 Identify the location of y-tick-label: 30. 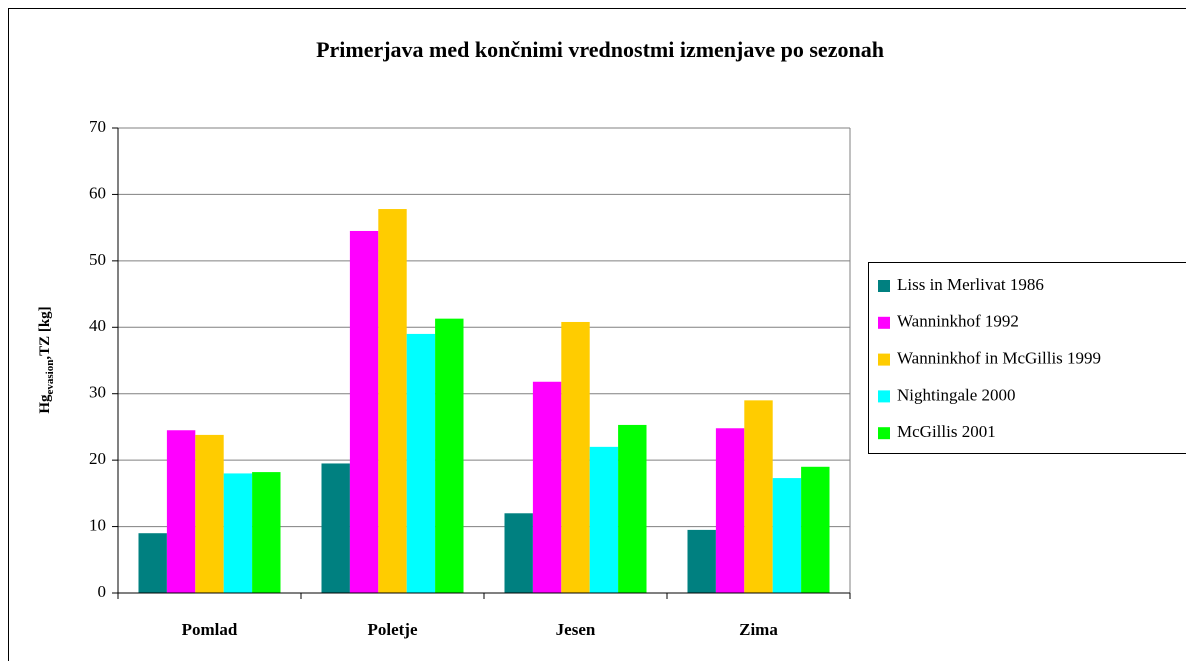
(97, 392).